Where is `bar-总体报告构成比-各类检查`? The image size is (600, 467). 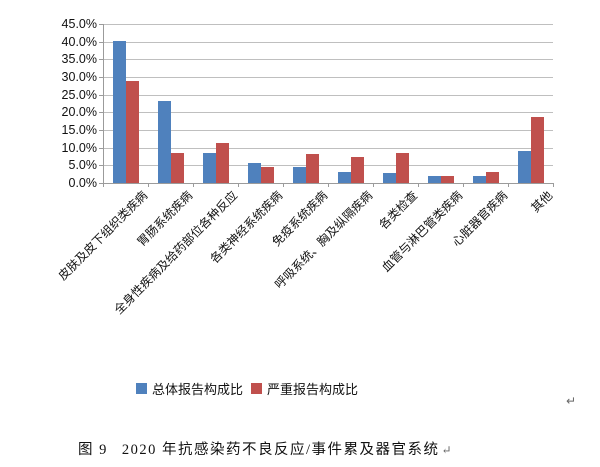
bar-总体报告构成比-各类检查 is located at coordinates (389, 177).